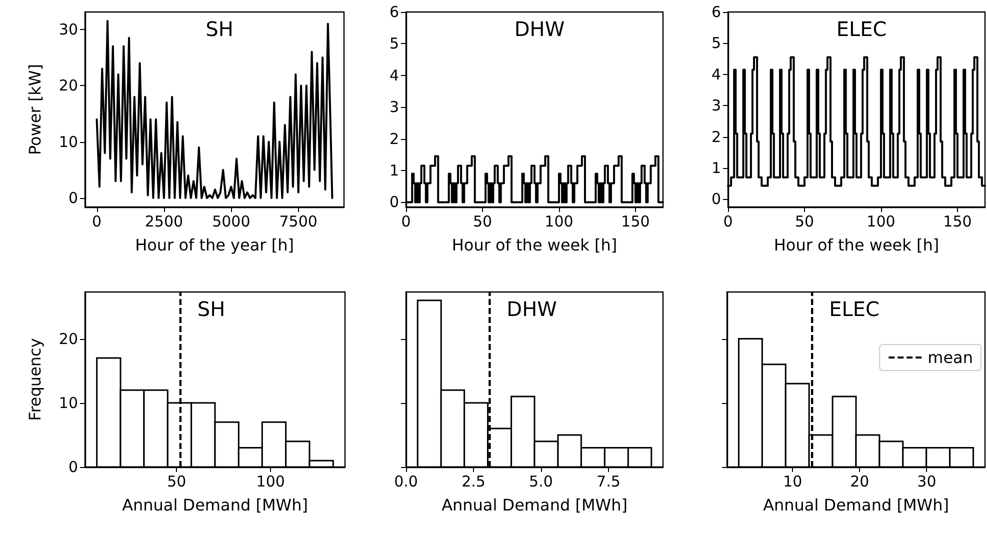  I want to click on x-tick-label: 5.0, so click(541, 481).